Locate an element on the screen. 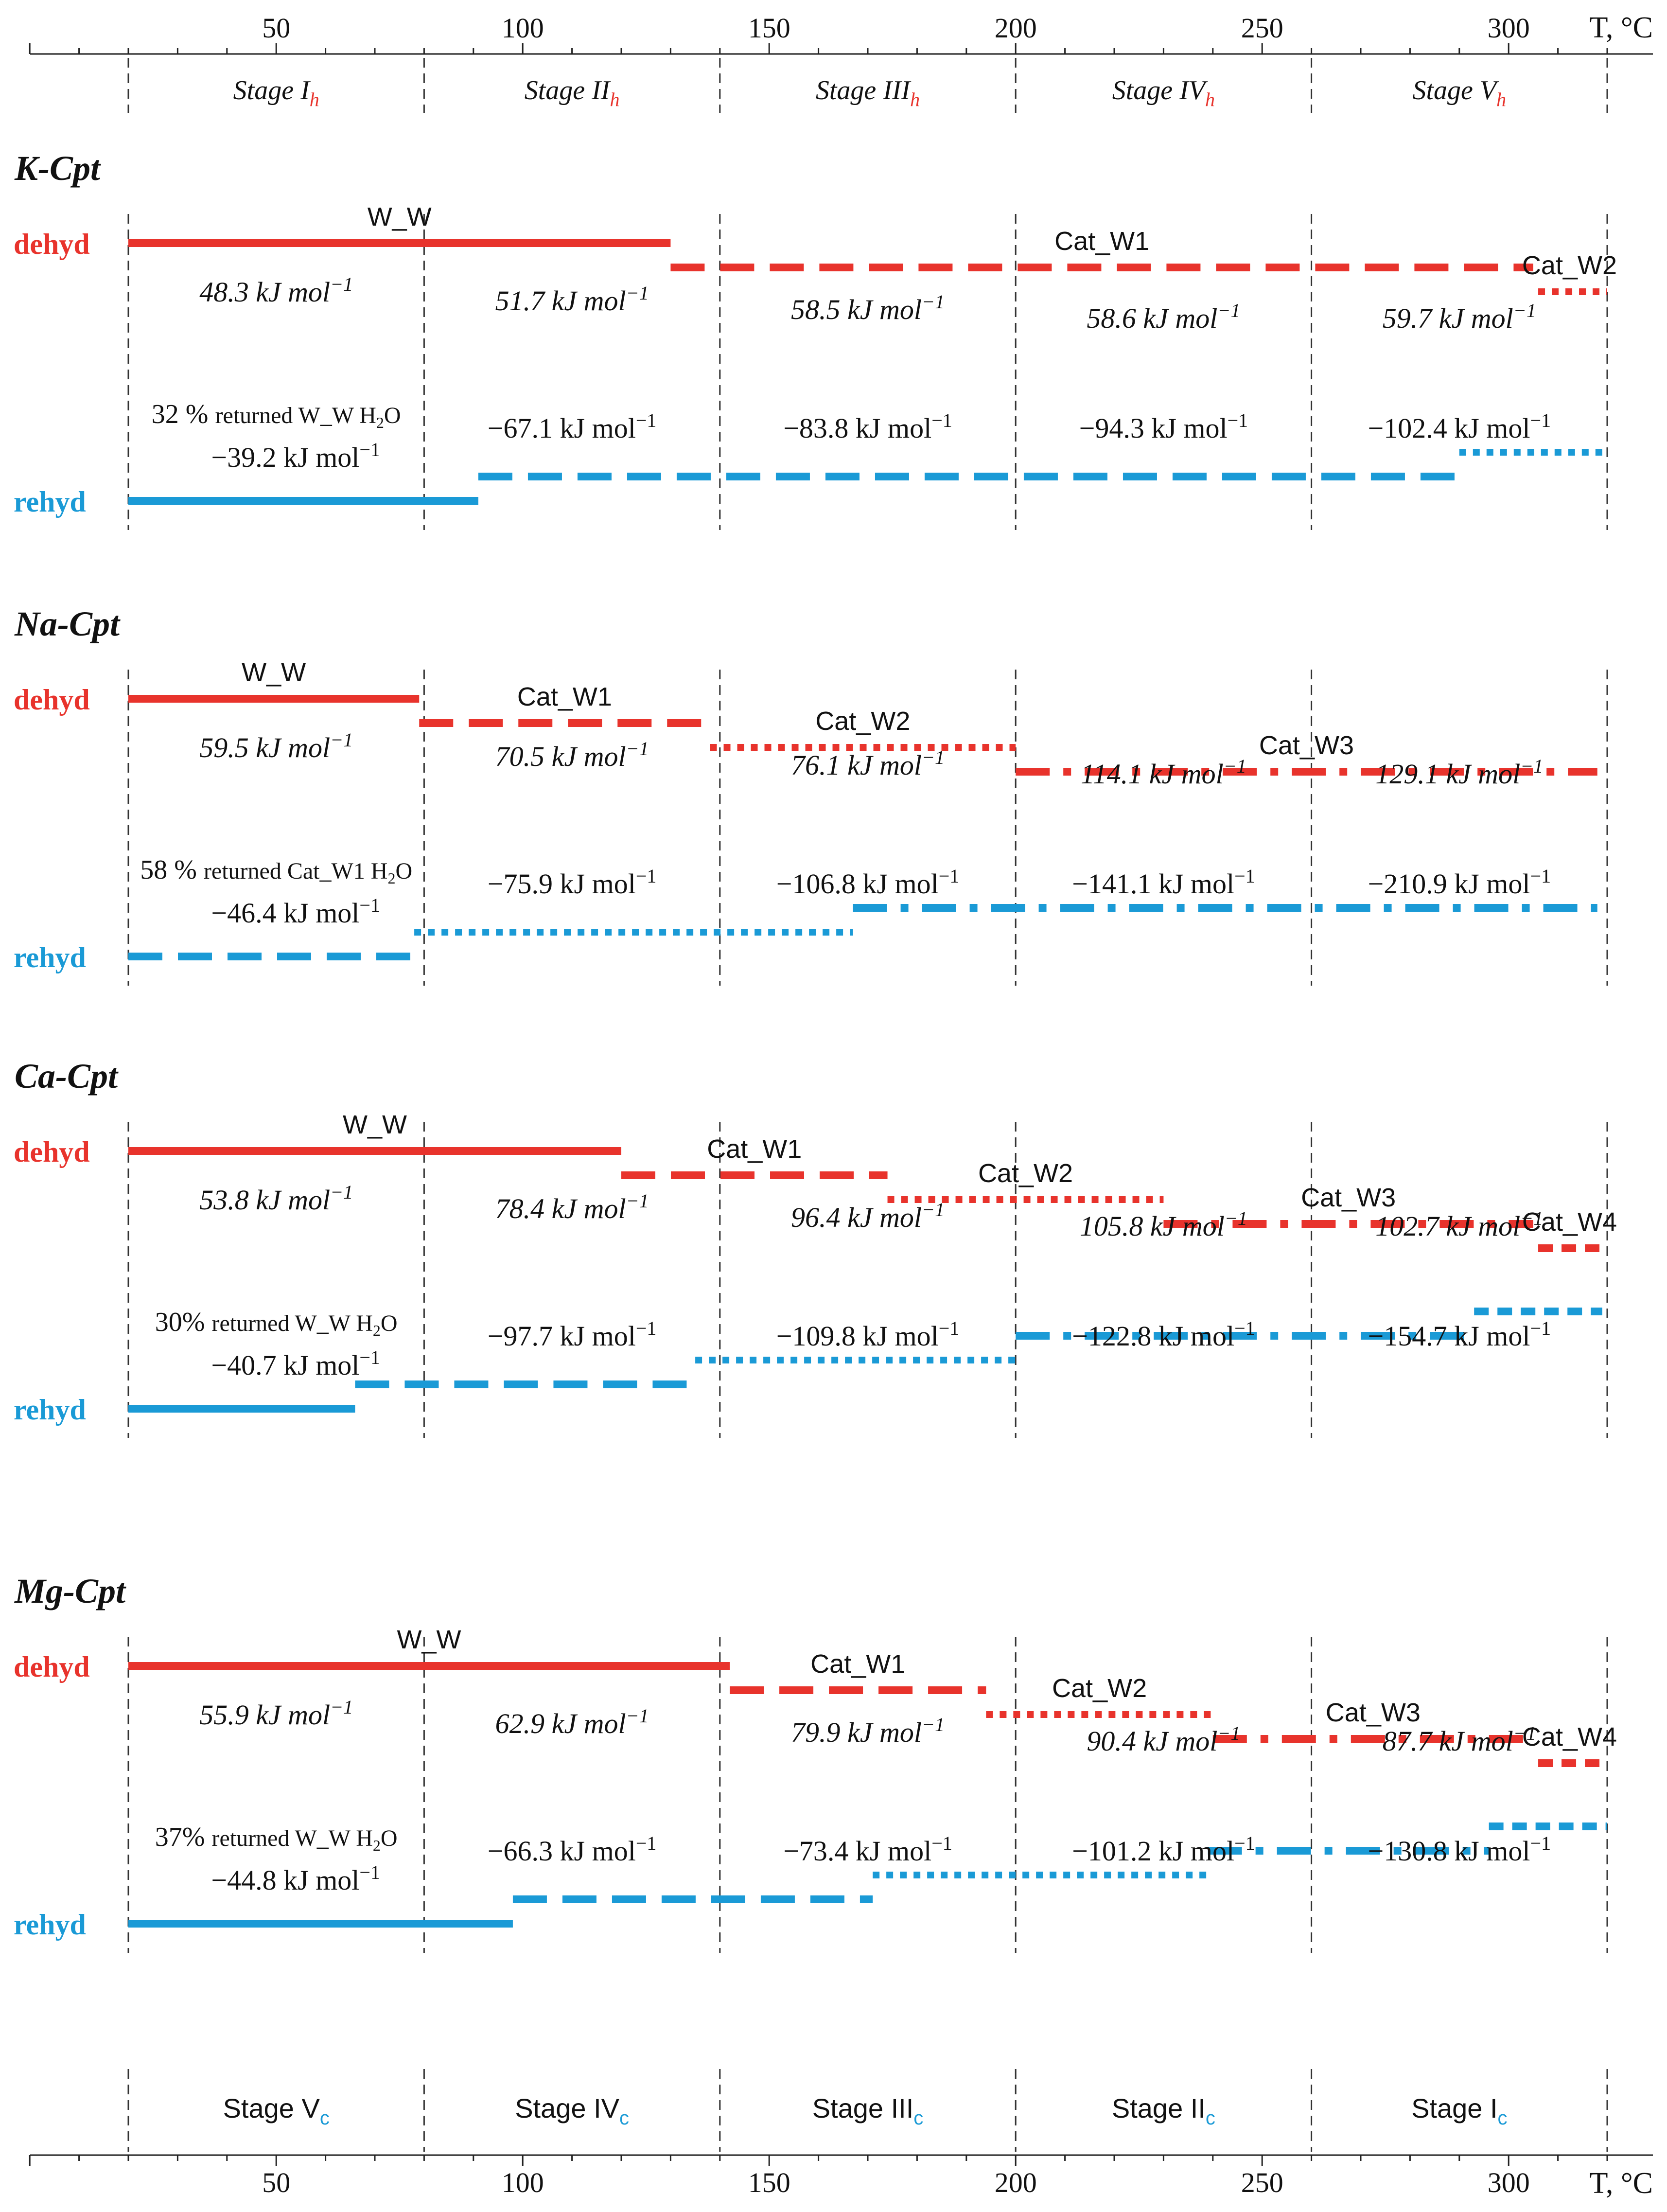  dehyd-energy: 53.8 kJ mol−1 is located at coordinates (276, 1198).